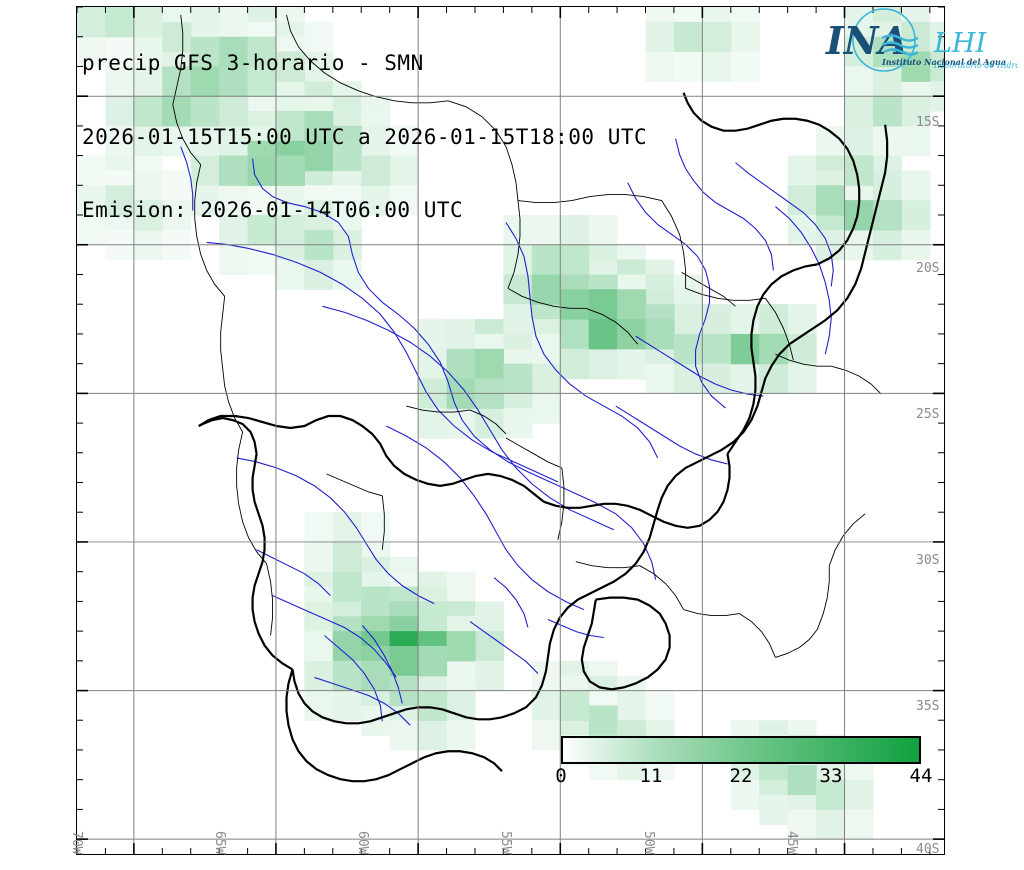  What do you see at coordinates (741, 750) in the screenshot?
I see `colorbar-gradient` at bounding box center [741, 750].